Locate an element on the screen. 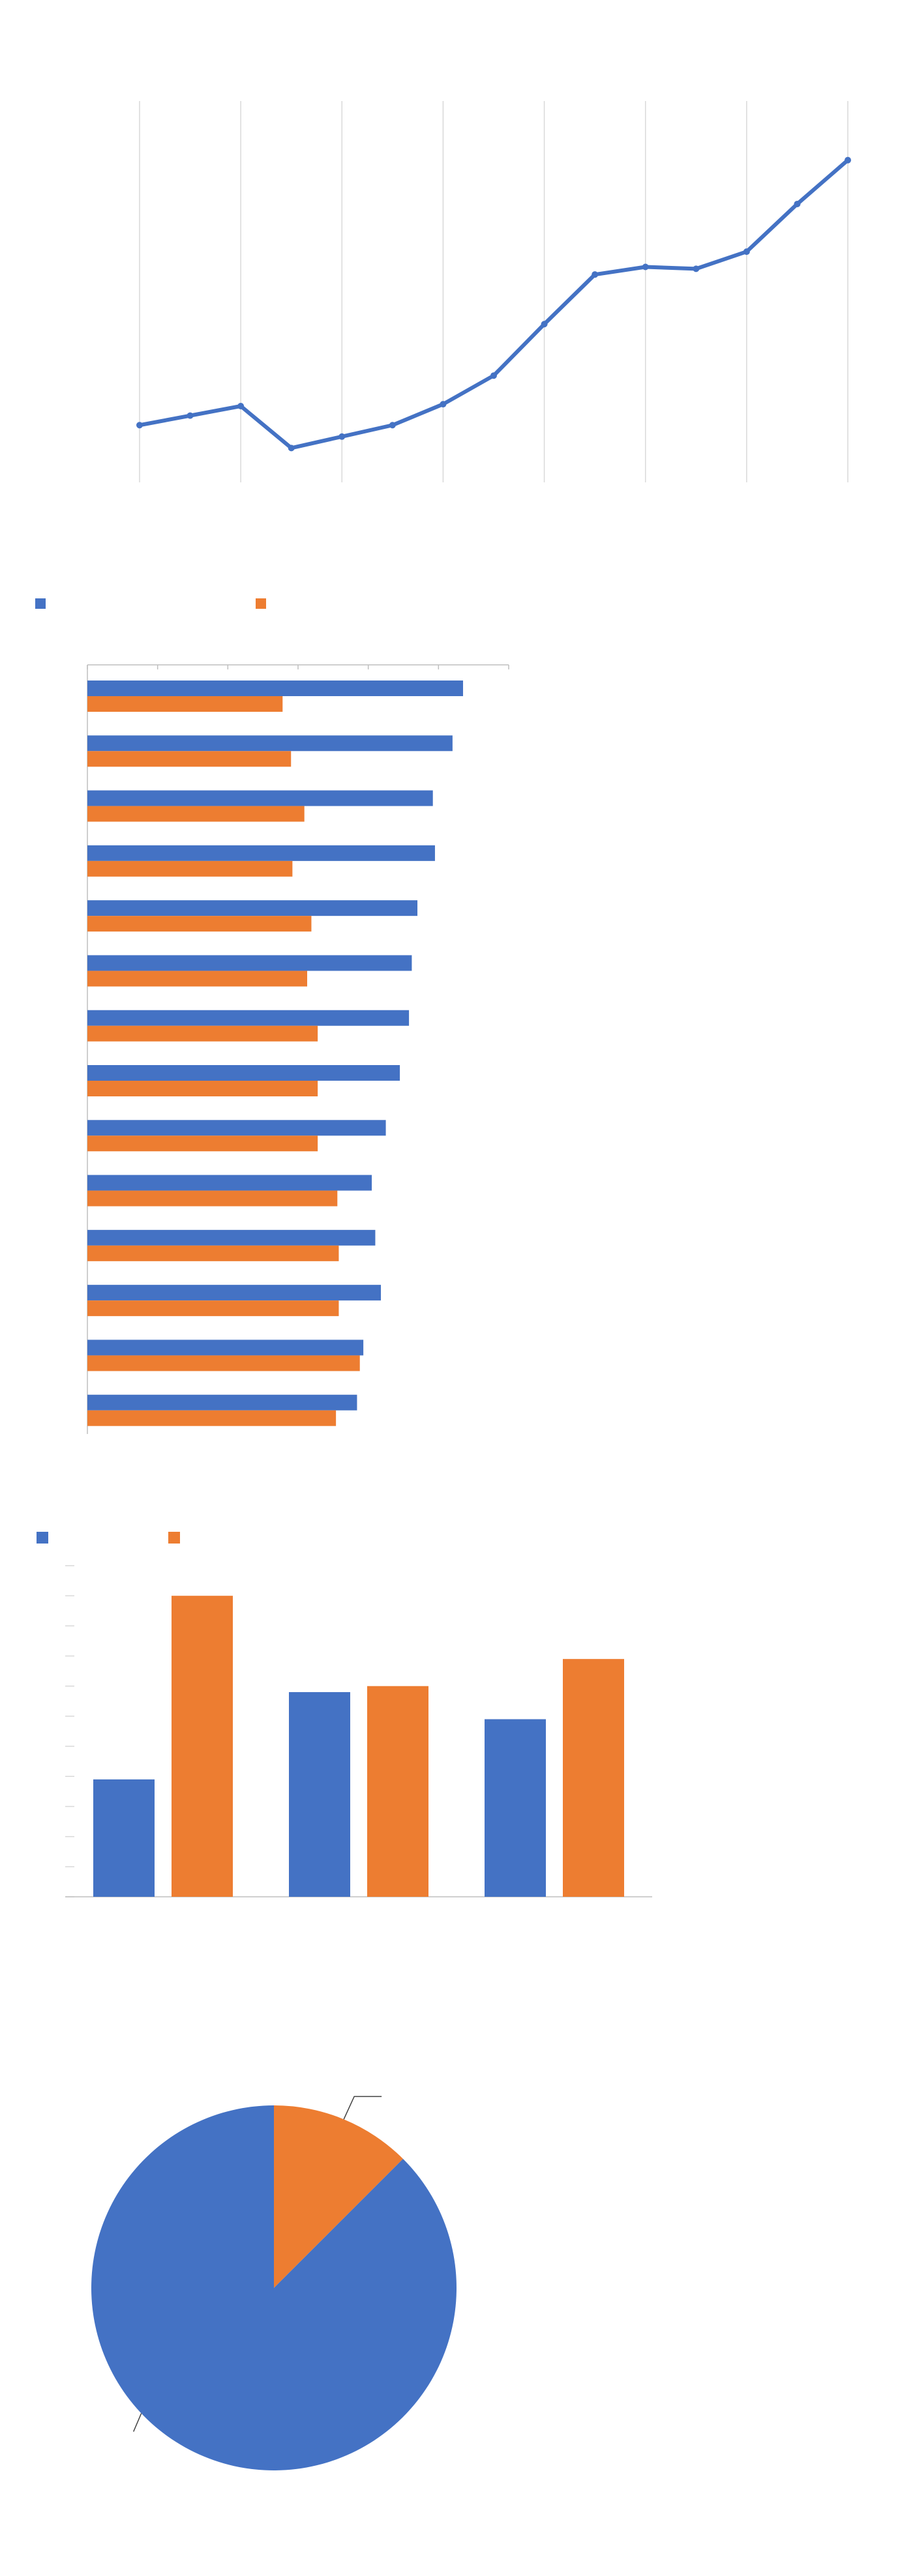 The width and height of the screenshot is (900, 2576). line-chart is located at coordinates (494, 291).